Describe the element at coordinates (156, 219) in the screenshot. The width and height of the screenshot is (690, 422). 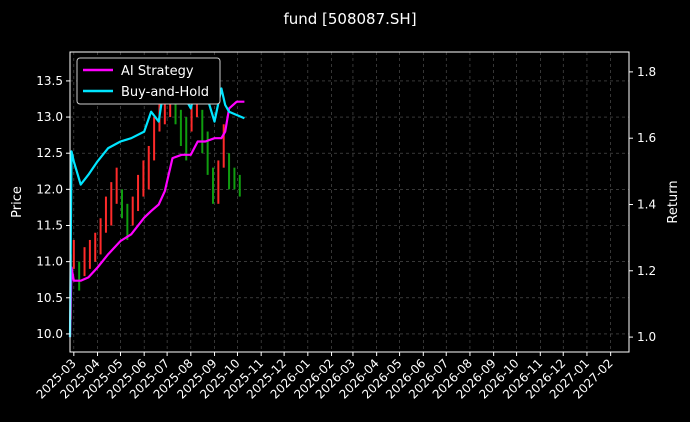
I see `series-line-ai-strategy` at that location.